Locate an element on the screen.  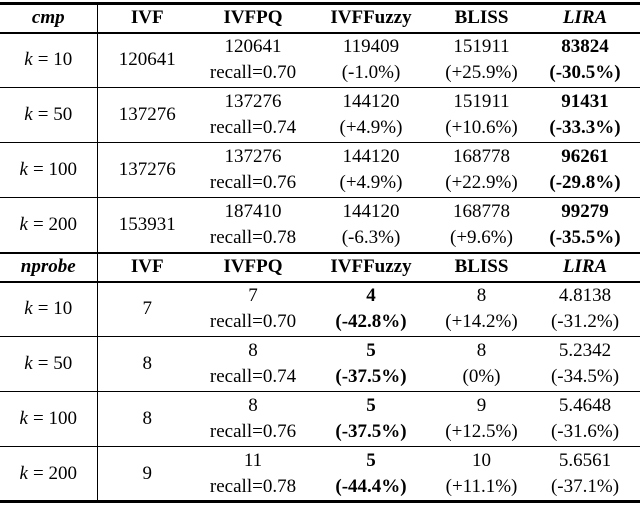
ivffuzzy-value: 144120 is located at coordinates (371, 211).